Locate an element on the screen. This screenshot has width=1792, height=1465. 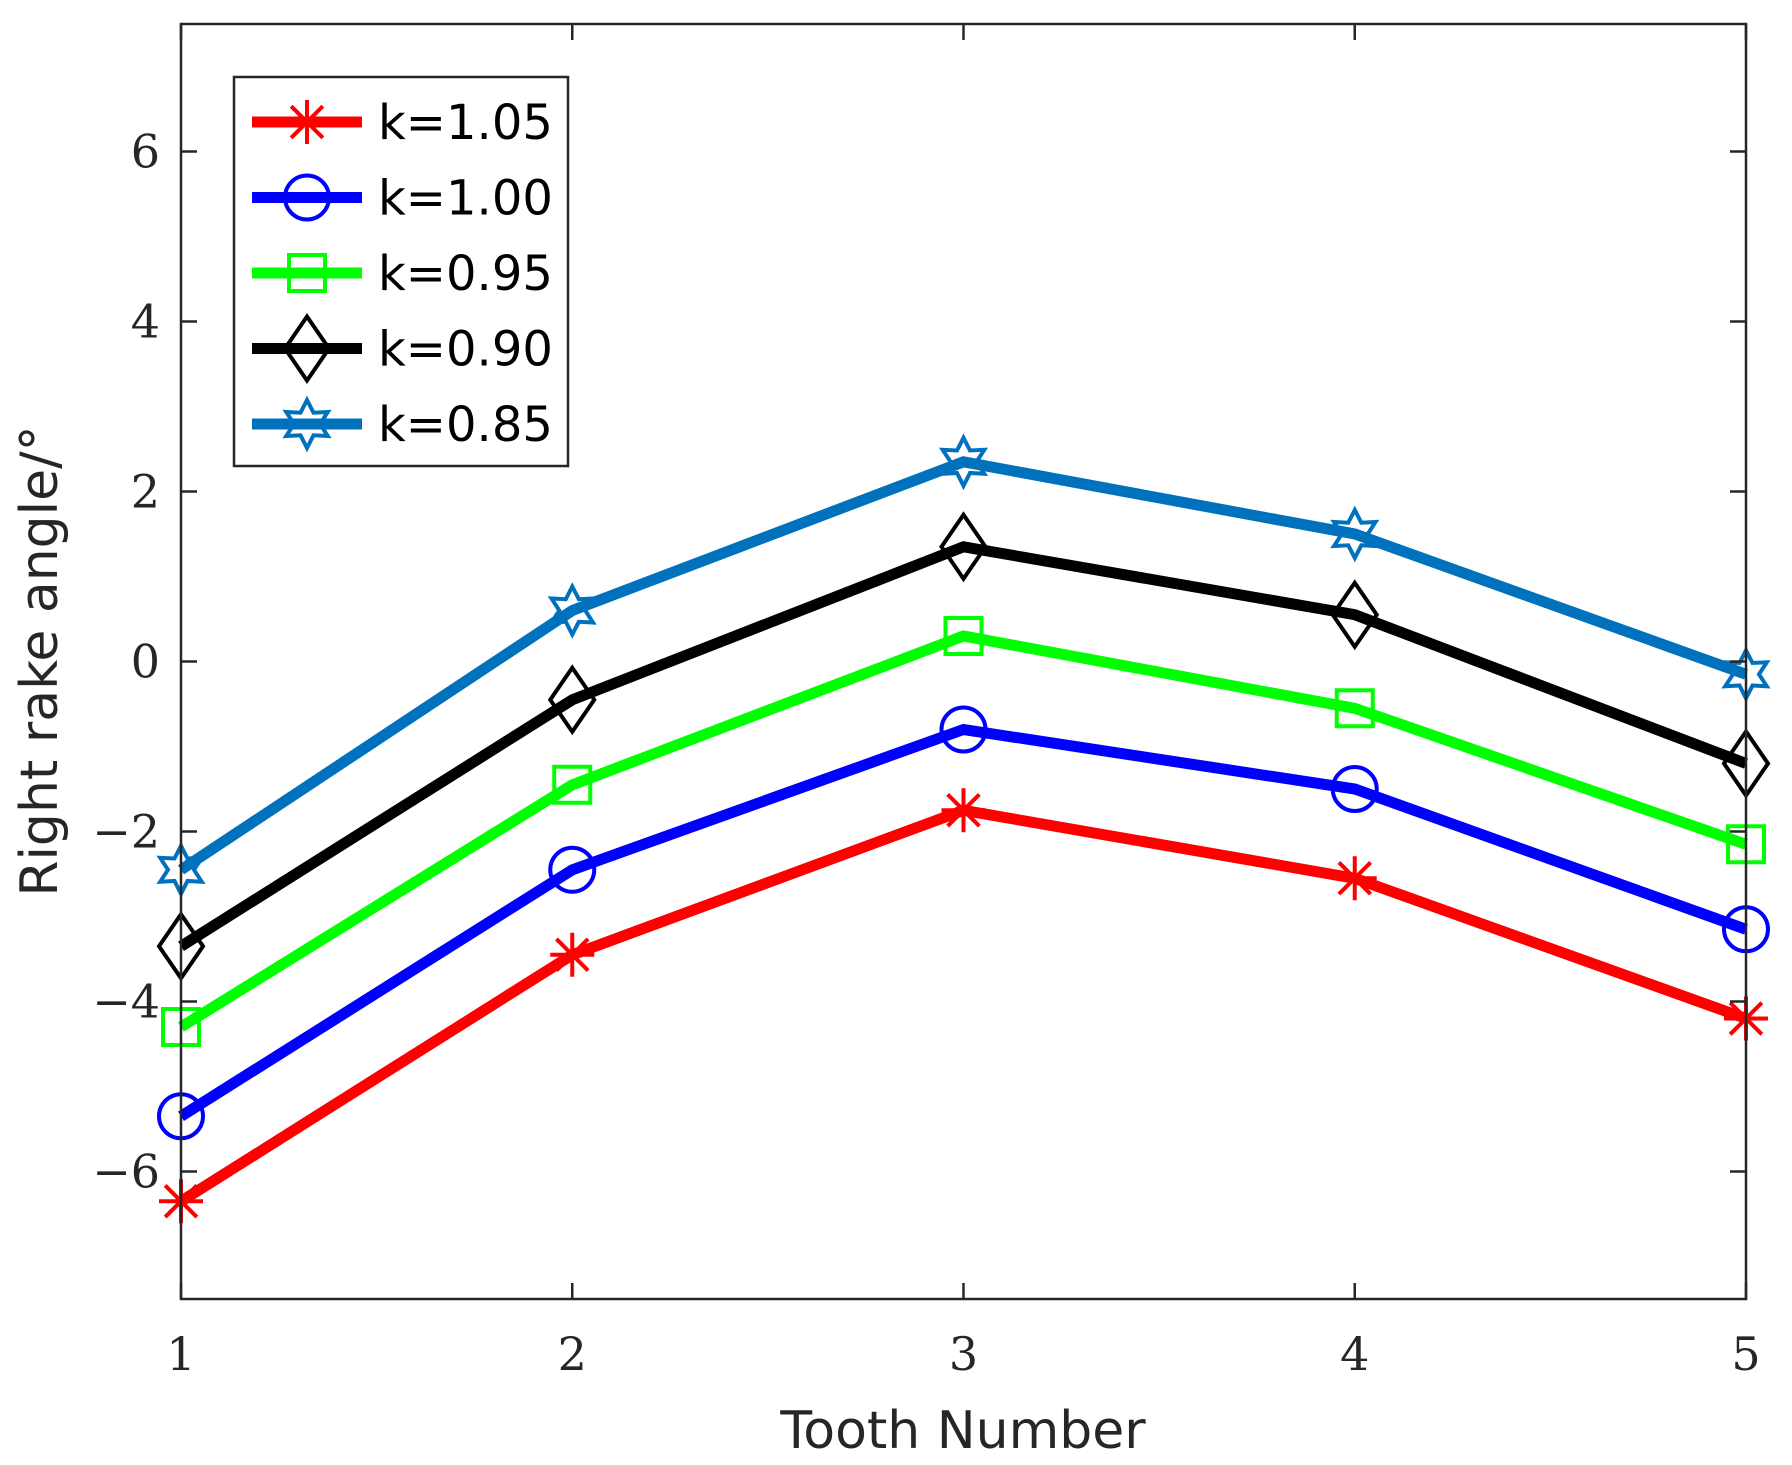
legend: k=1.05 k=1.00 k=0.95 k=0.90 k=0.85 is located at coordinates (401, 271).